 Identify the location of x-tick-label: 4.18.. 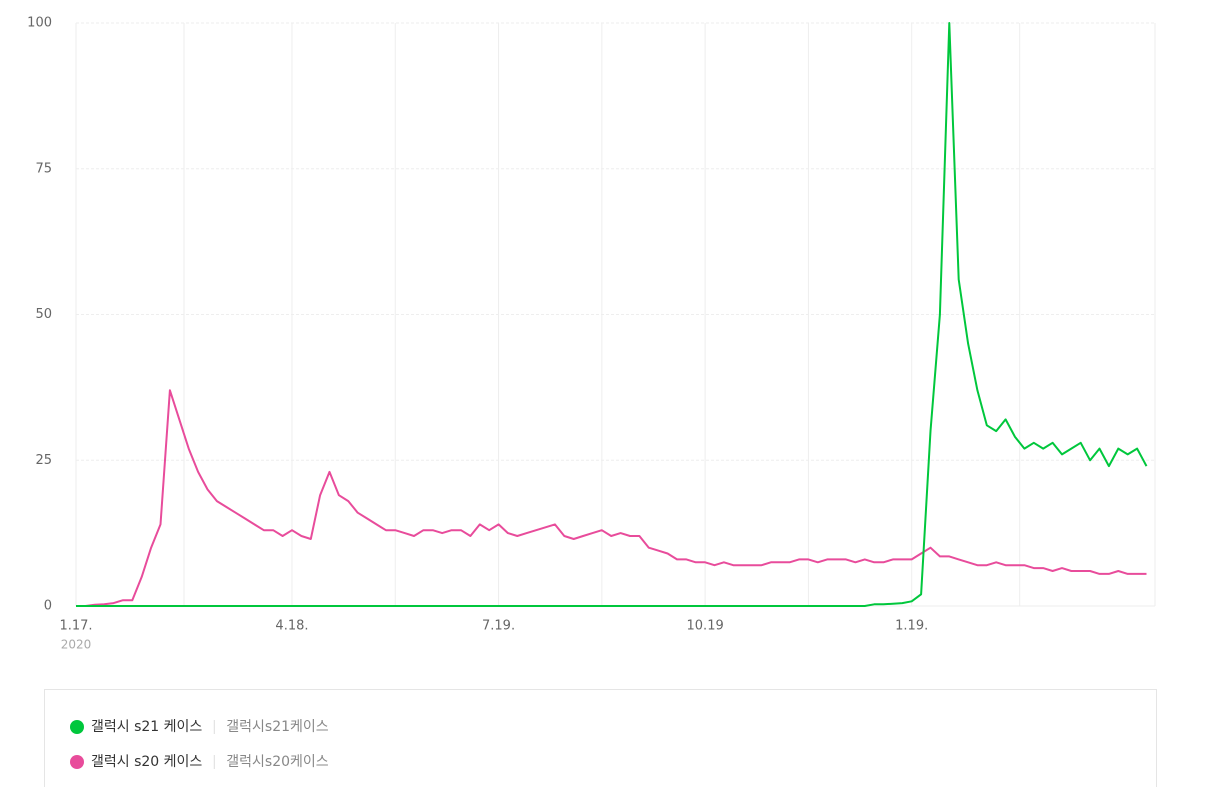
(291, 626).